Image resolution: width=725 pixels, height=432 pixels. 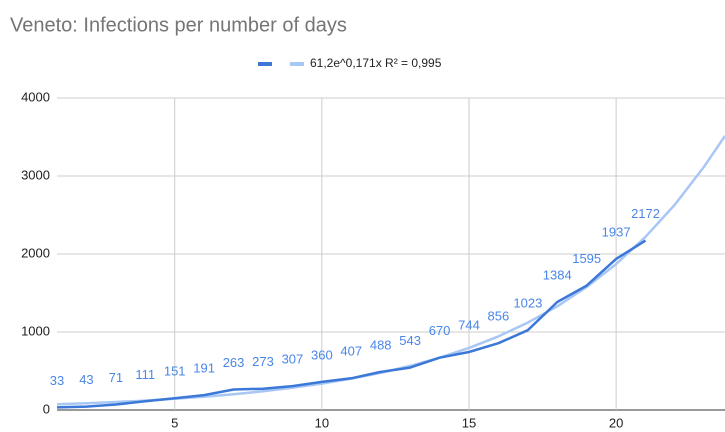 What do you see at coordinates (178, 25) in the screenshot?
I see `chart-title: Veneto: Infections per number of days` at bounding box center [178, 25].